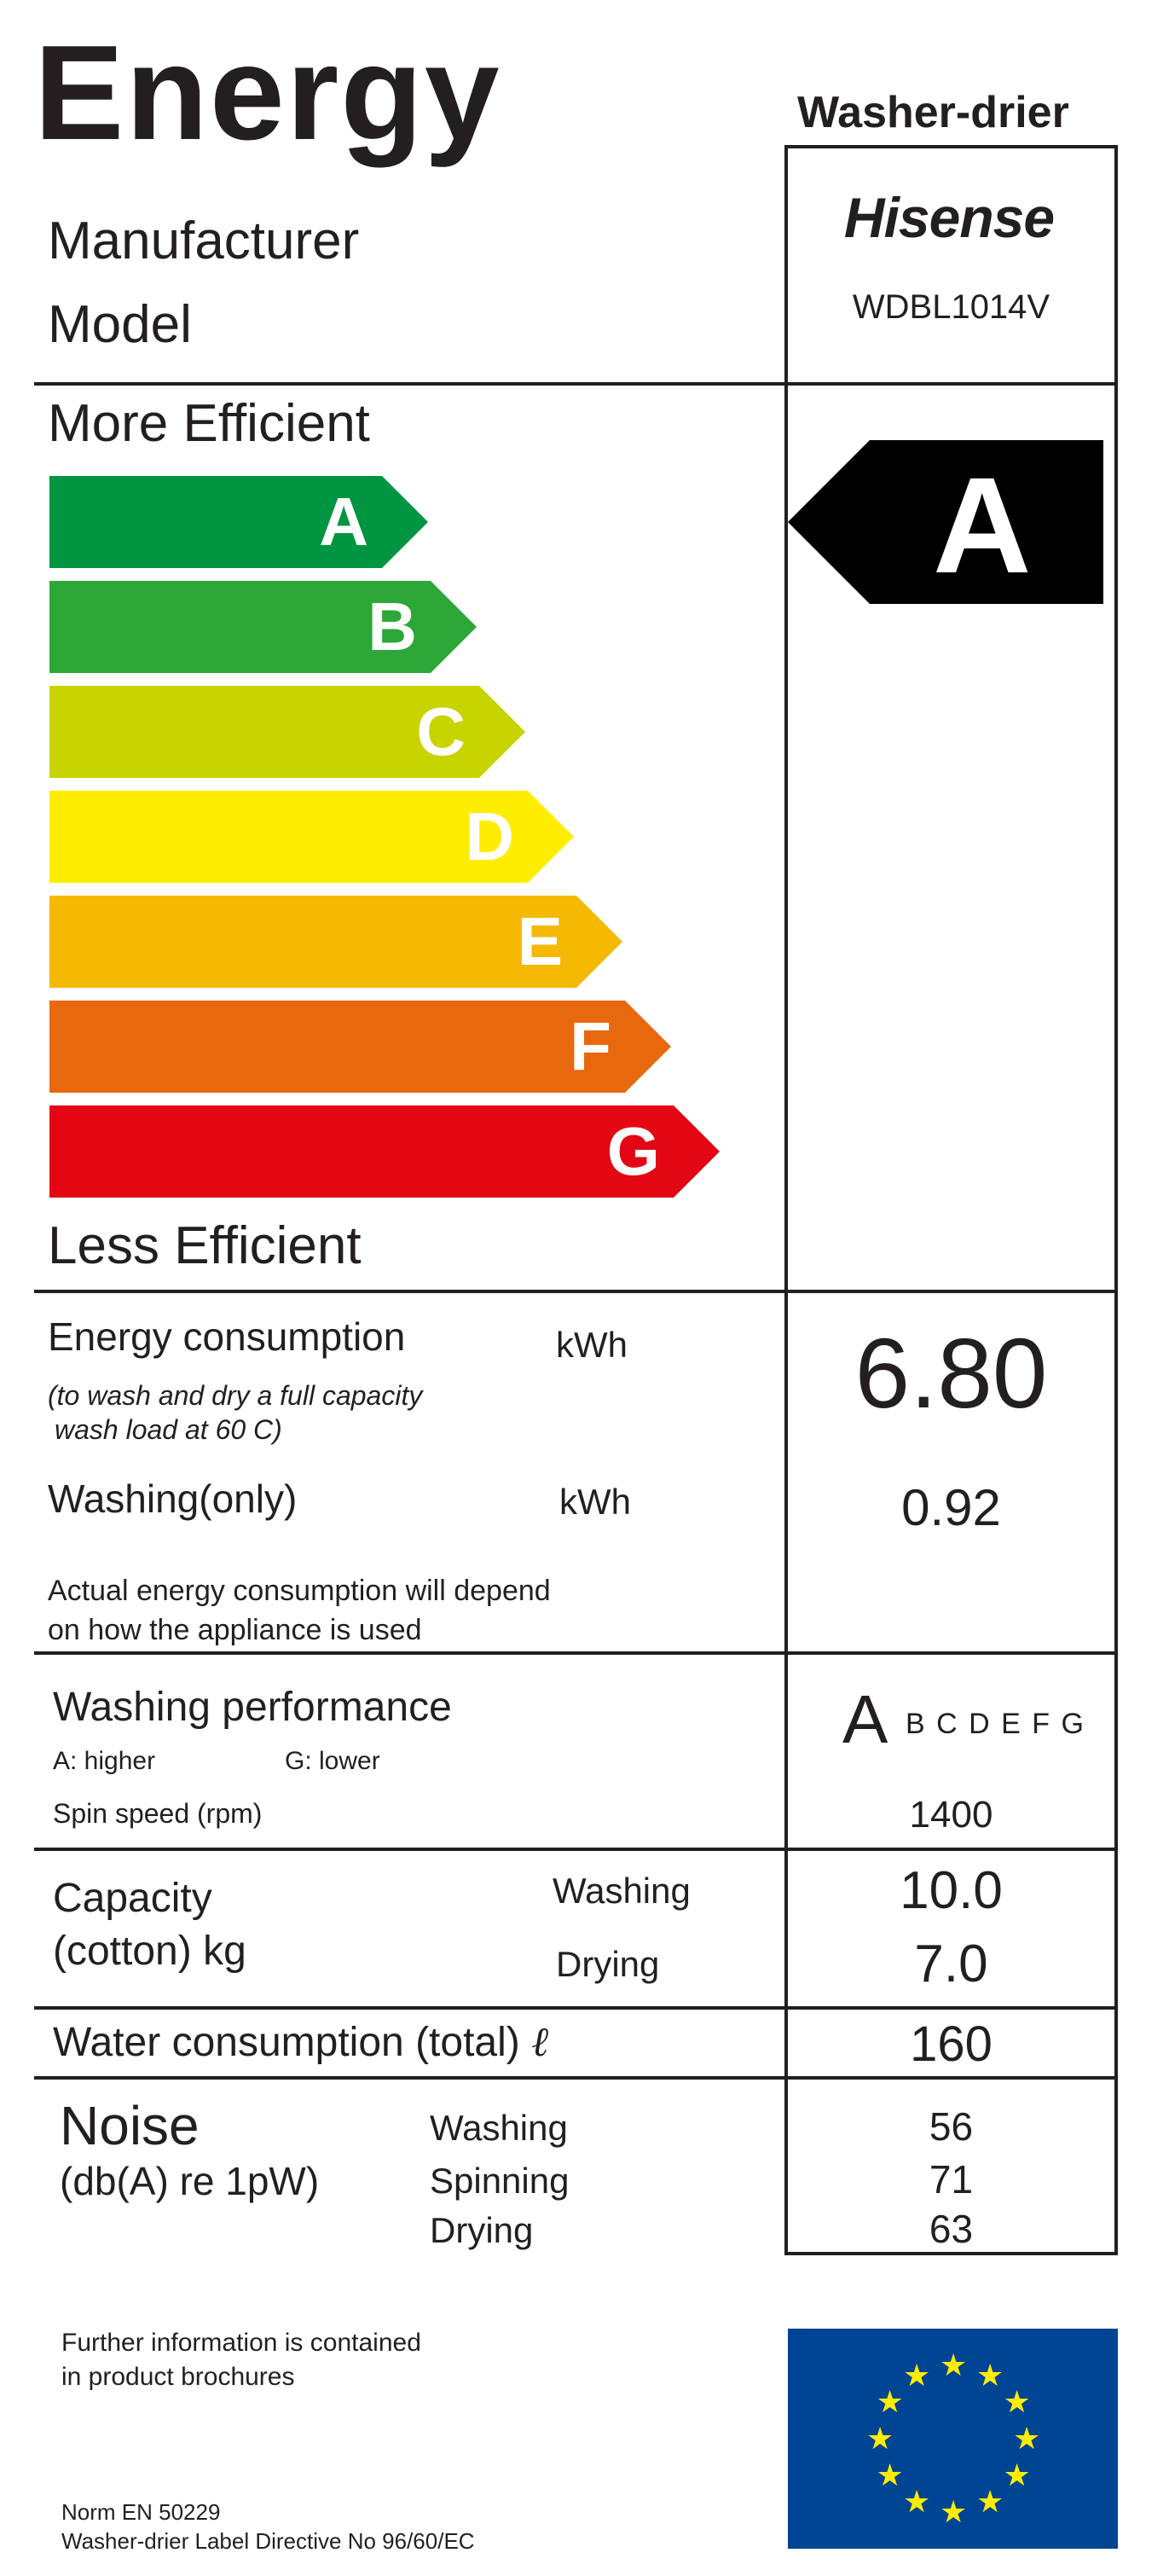 The image size is (1169, 2576). What do you see at coordinates (385, 1151) in the screenshot?
I see `efficiency-bar-g: G` at bounding box center [385, 1151].